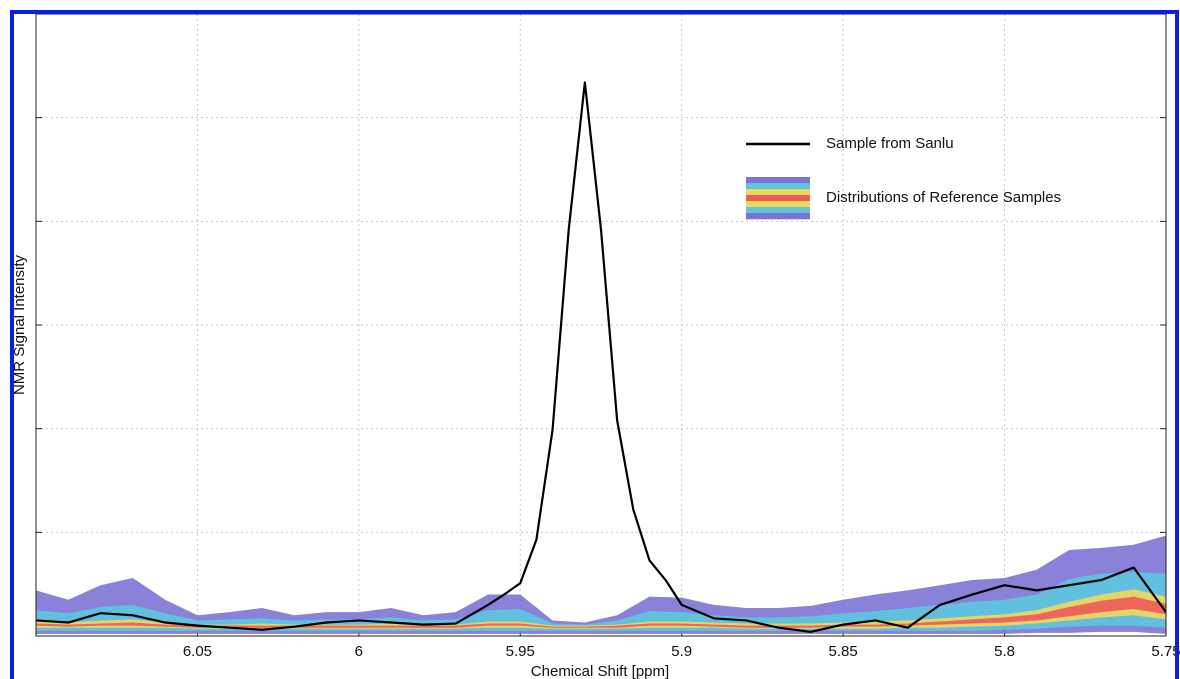 The image size is (1180, 679). What do you see at coordinates (943, 197) in the screenshot?
I see `legend-label: Distributions of Reference Samples` at bounding box center [943, 197].